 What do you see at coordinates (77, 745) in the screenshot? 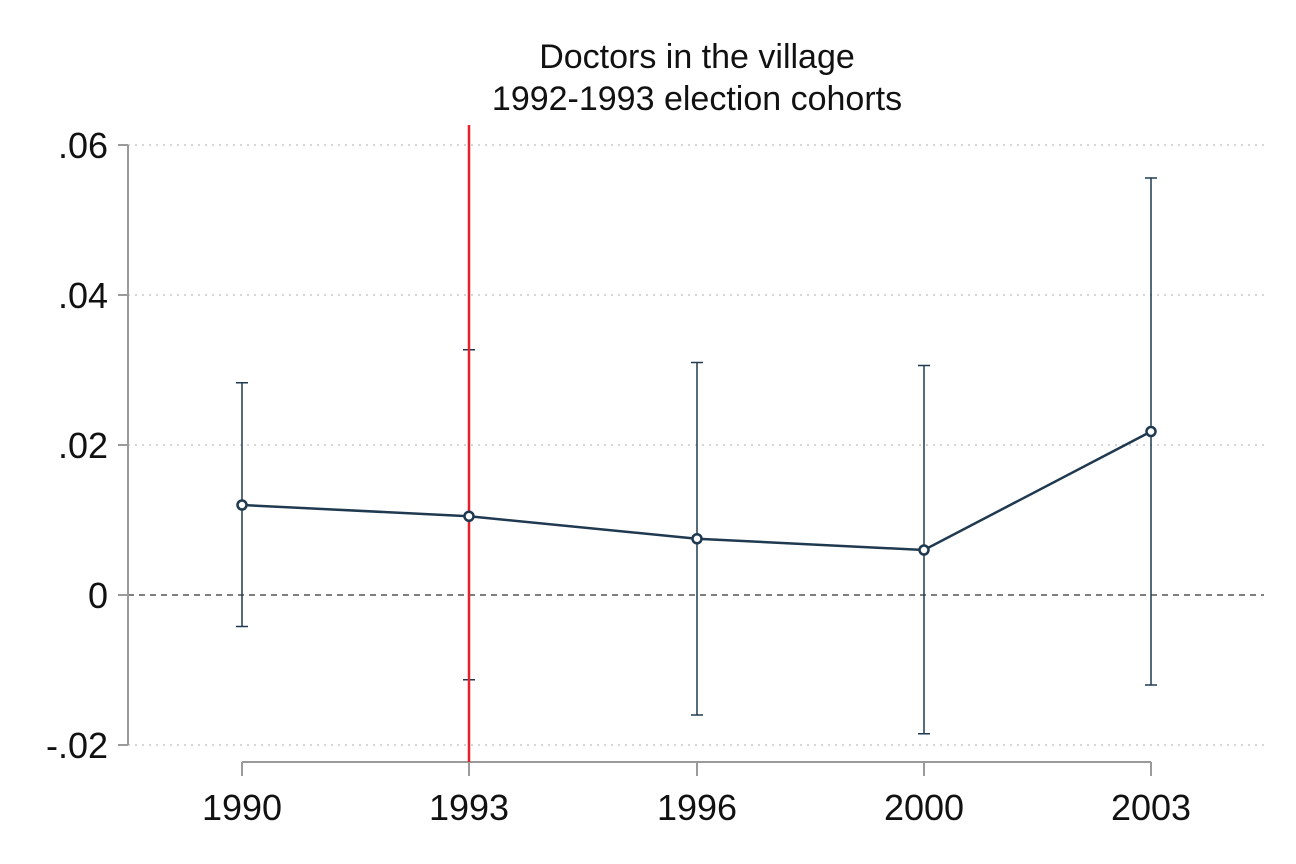
I see `y-tick-label: -.02` at bounding box center [77, 745].